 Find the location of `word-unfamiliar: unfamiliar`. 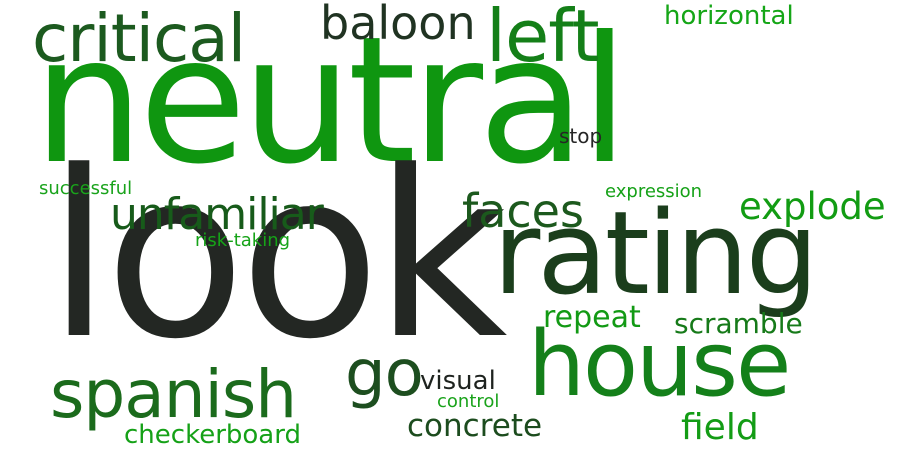

word-unfamiliar: unfamiliar is located at coordinates (217, 214).